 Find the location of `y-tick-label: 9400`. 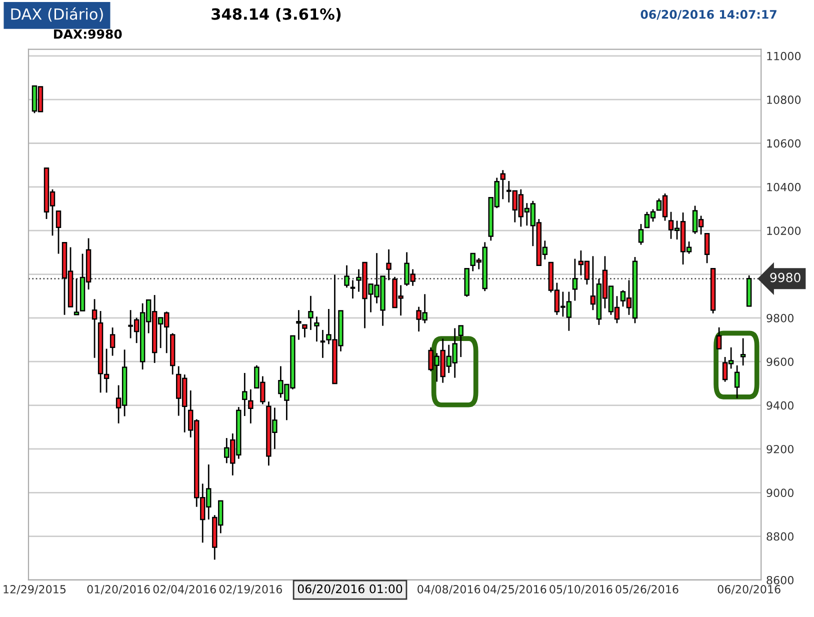

y-tick-label: 9400 is located at coordinates (780, 405).